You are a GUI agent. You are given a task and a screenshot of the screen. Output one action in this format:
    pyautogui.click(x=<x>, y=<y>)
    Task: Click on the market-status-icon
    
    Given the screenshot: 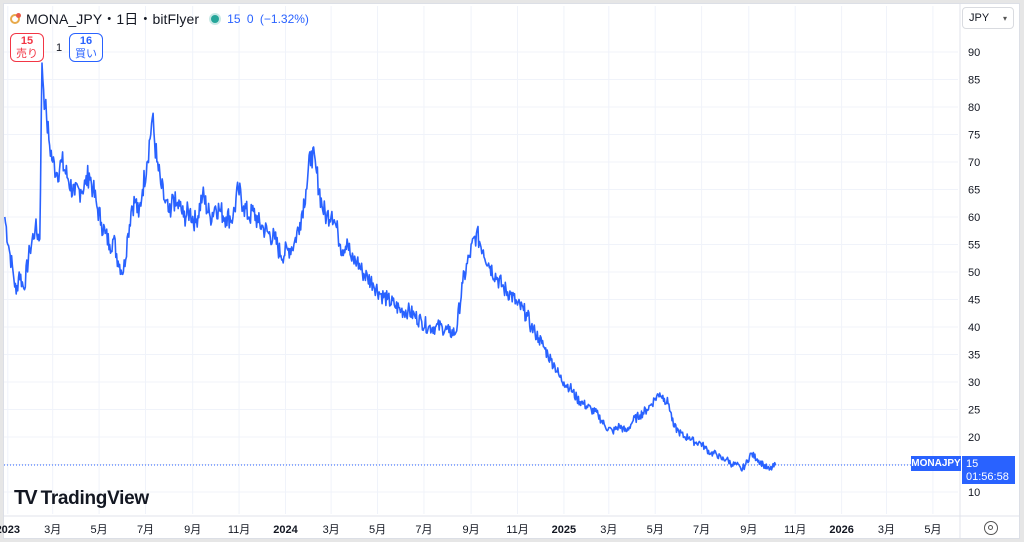 What is the action you would take?
    pyautogui.click(x=215, y=19)
    